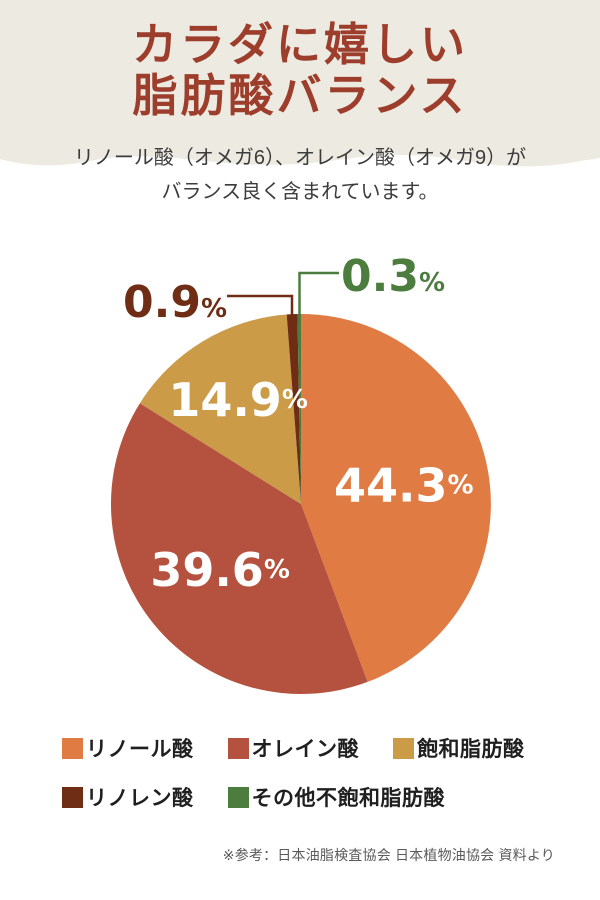  I want to click on source-note: ※参考：日本油脂検査協会 日本植物油協会 資料より, so click(388, 855).